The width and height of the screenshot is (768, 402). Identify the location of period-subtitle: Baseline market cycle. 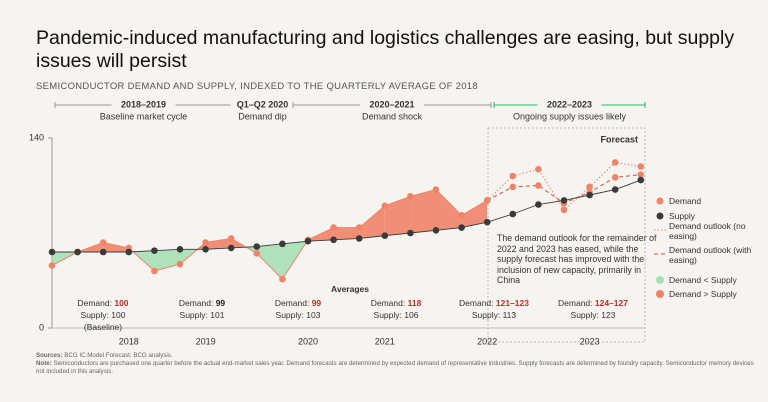
(144, 116).